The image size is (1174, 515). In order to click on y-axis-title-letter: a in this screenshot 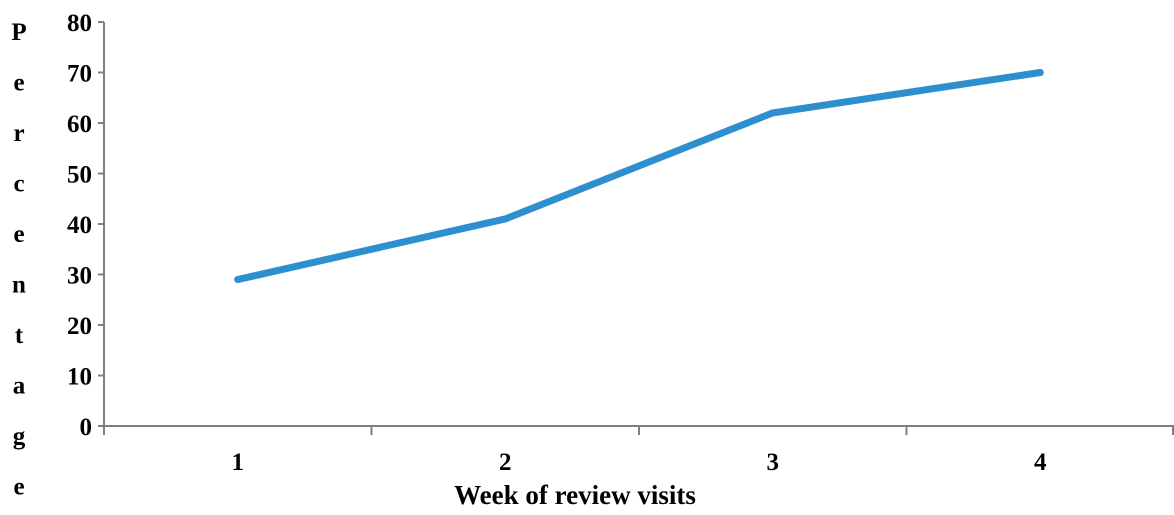, I will do `click(19, 386)`.